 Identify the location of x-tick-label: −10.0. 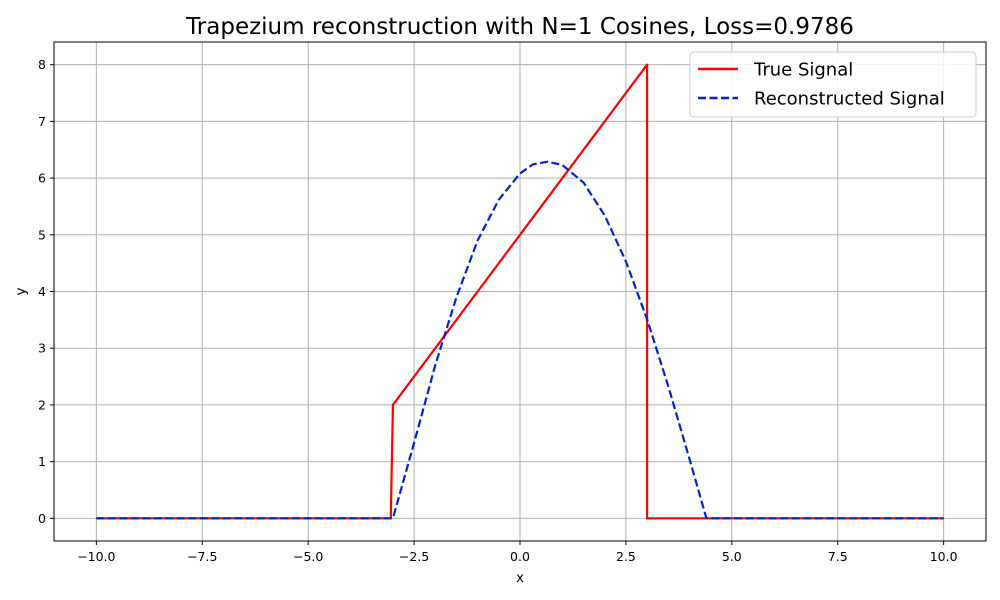
(96, 556).